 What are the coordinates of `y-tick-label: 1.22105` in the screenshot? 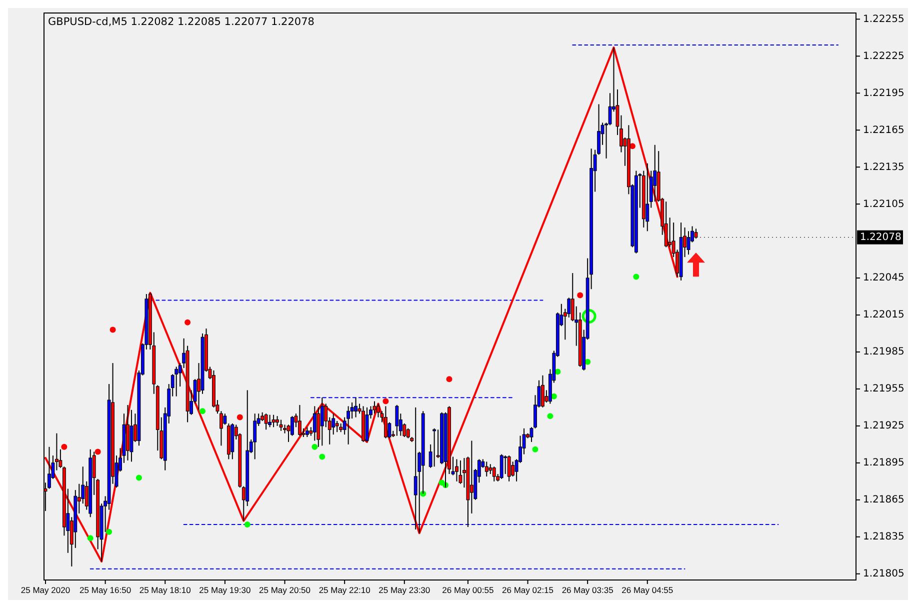 It's located at (883, 204).